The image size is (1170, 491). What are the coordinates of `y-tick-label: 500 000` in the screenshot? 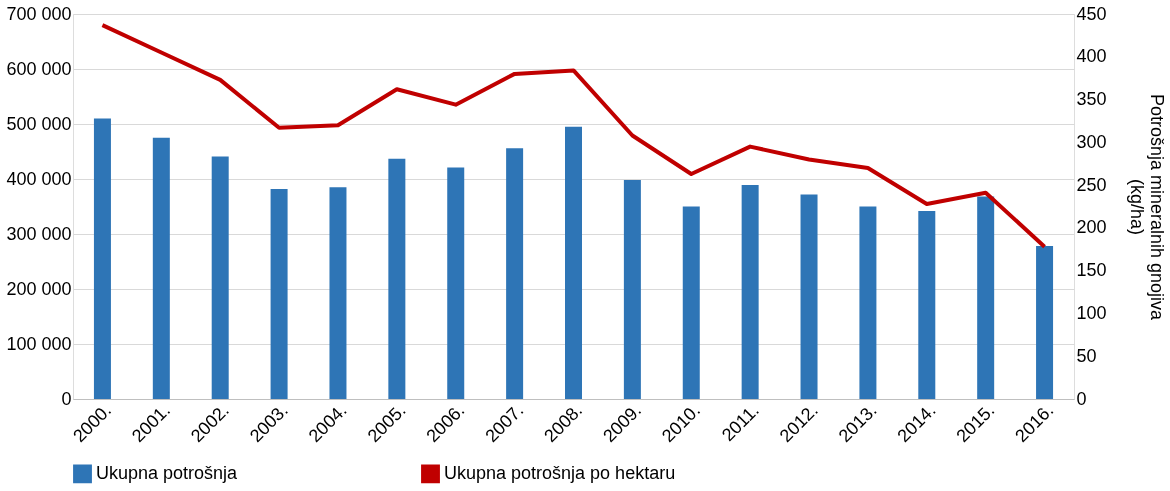 It's located at (39, 123).